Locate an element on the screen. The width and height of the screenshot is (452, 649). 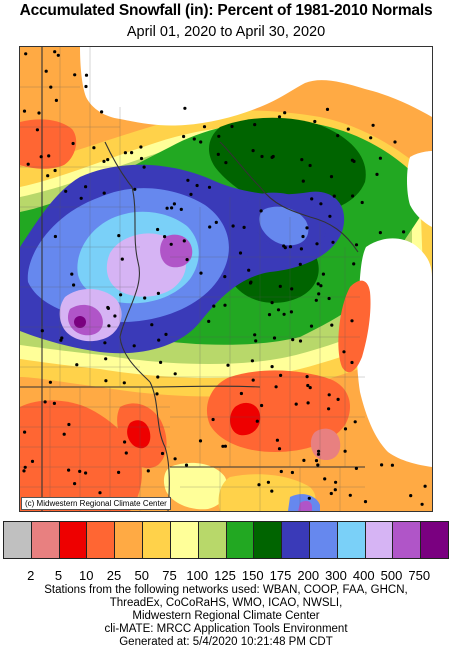
band-dark-green is located at coordinates (287, 165).